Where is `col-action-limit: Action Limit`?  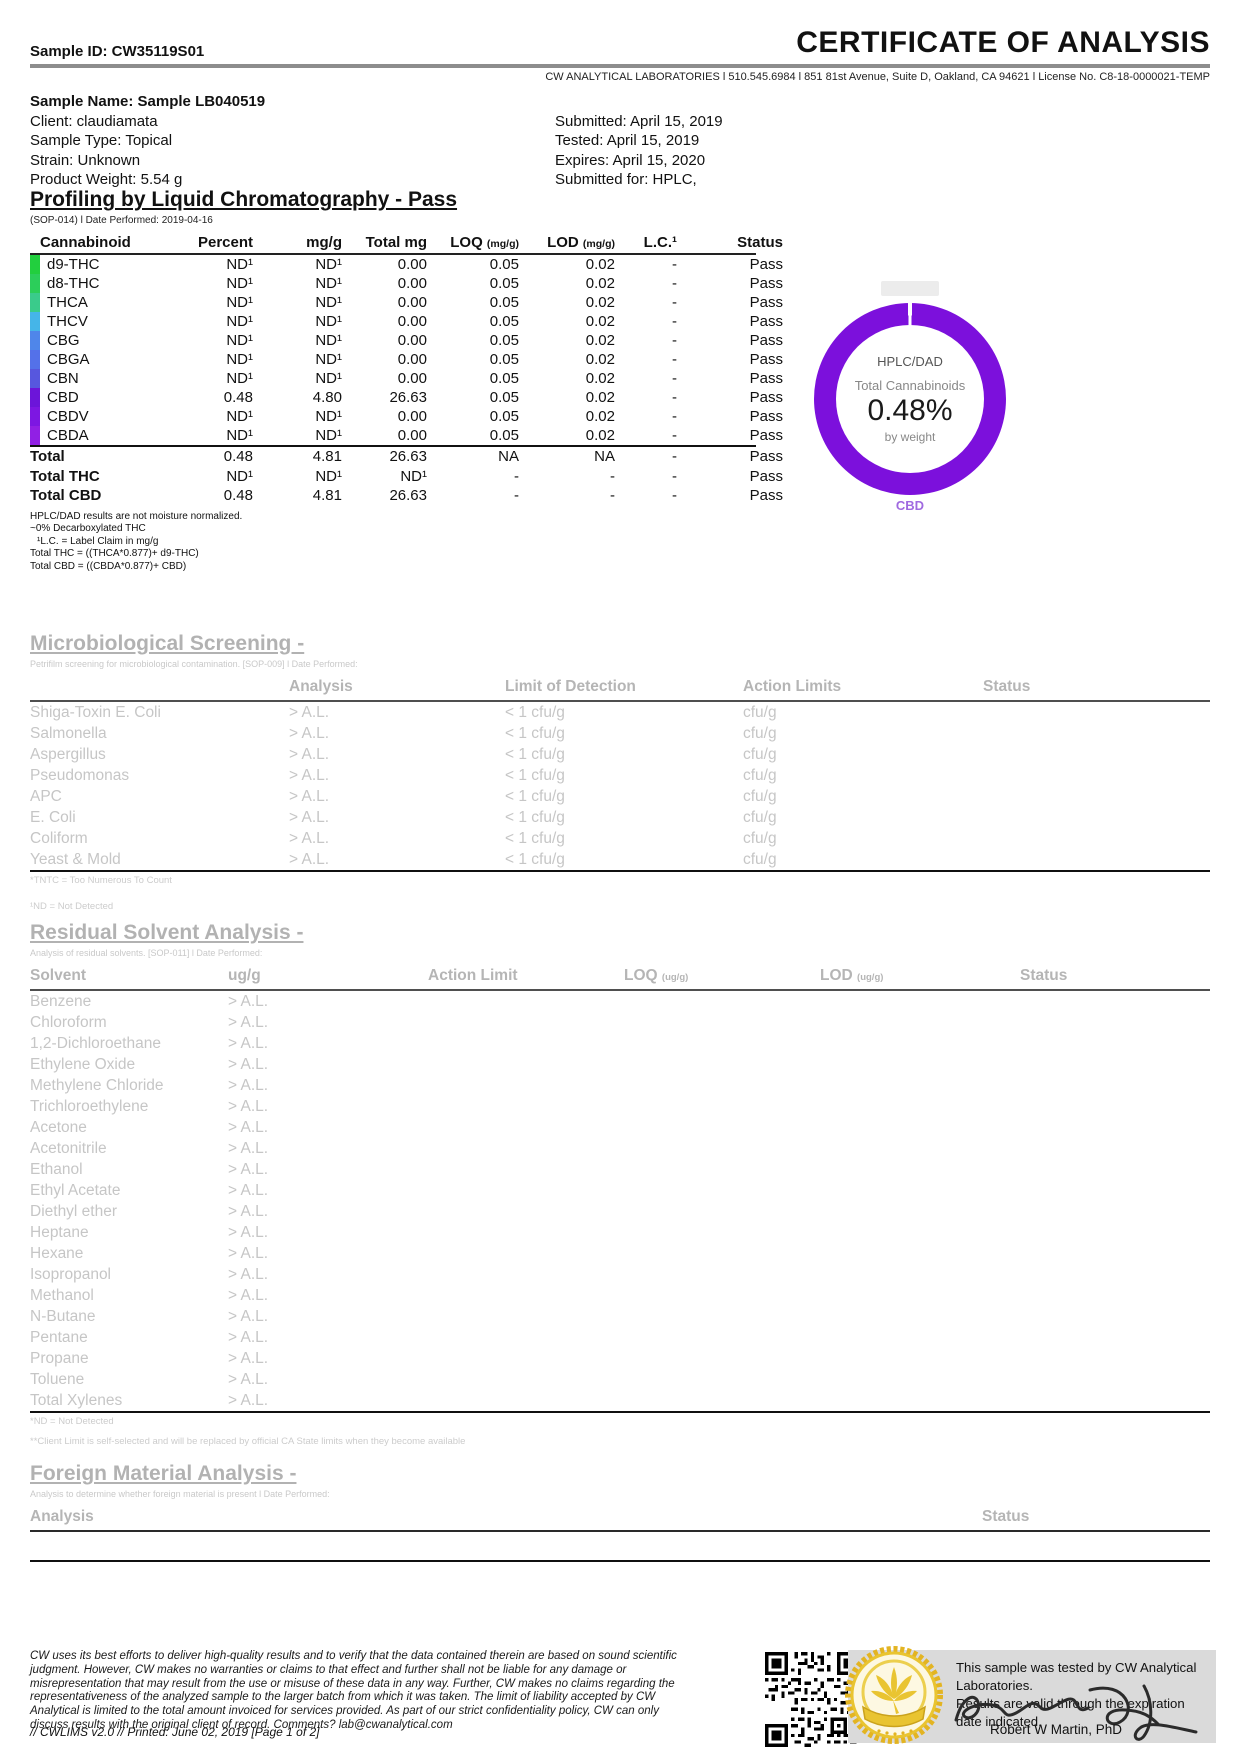 col-action-limit: Action Limit is located at coordinates (473, 975).